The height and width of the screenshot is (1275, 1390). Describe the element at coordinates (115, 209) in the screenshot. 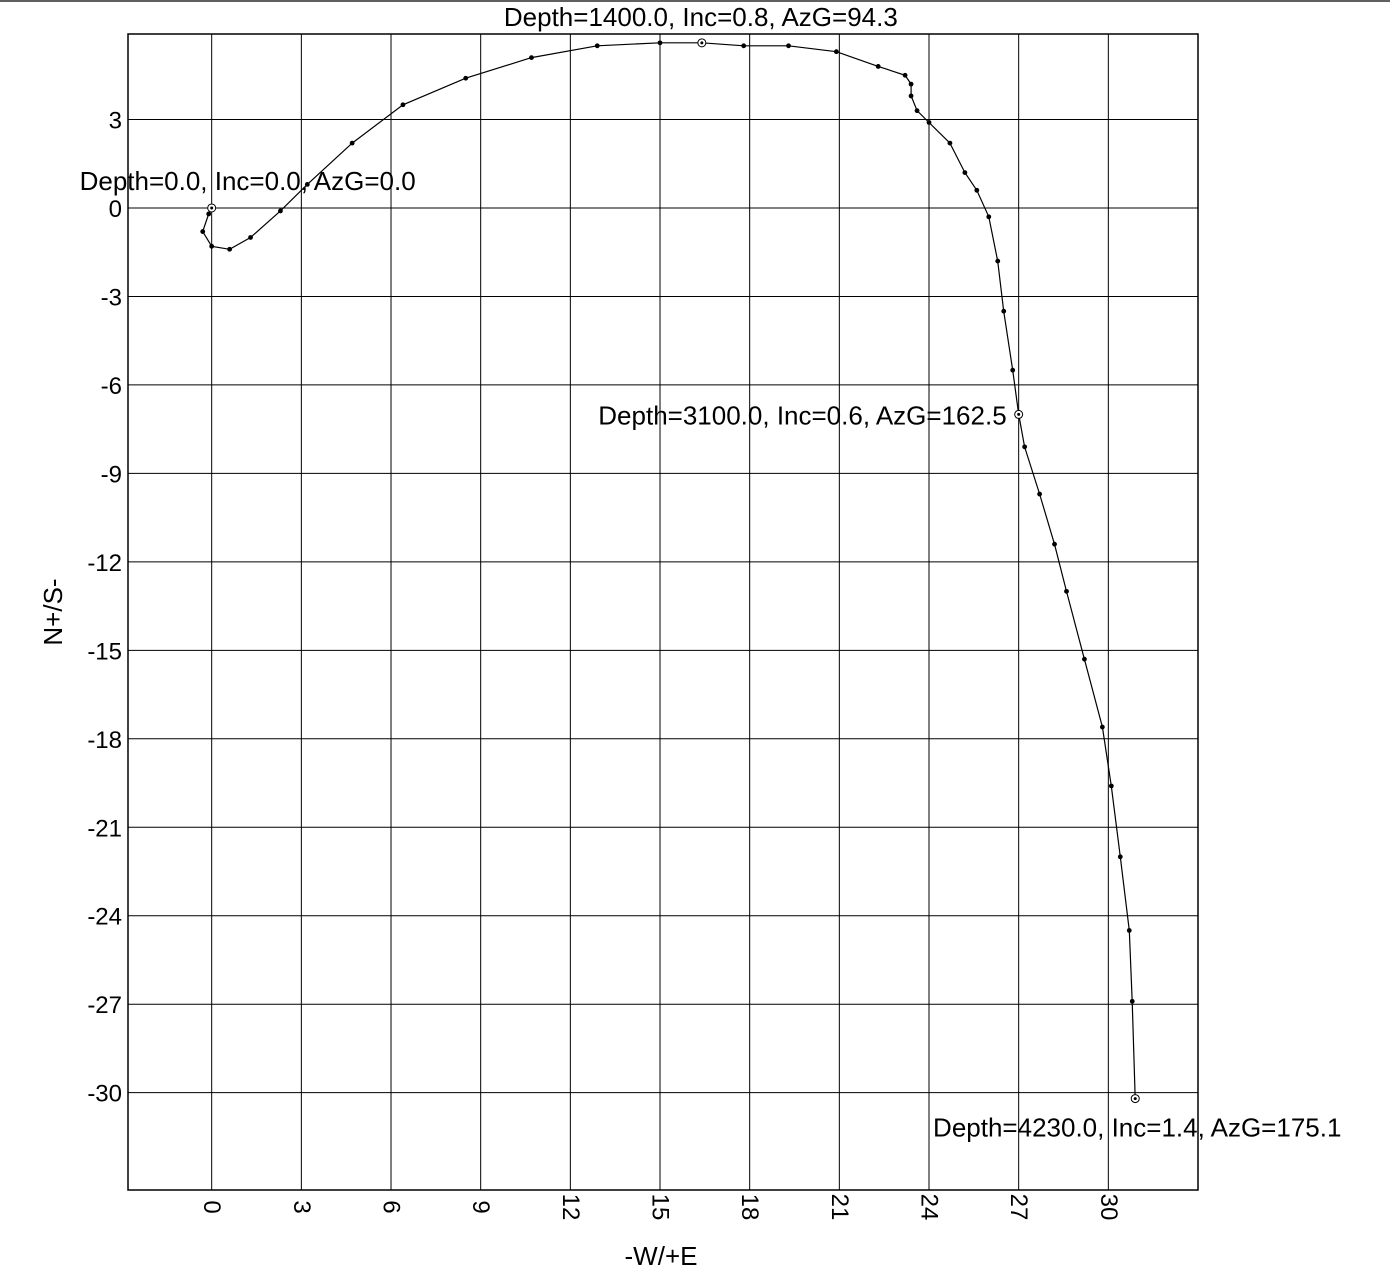

I see `y-tick-label: 0` at that location.